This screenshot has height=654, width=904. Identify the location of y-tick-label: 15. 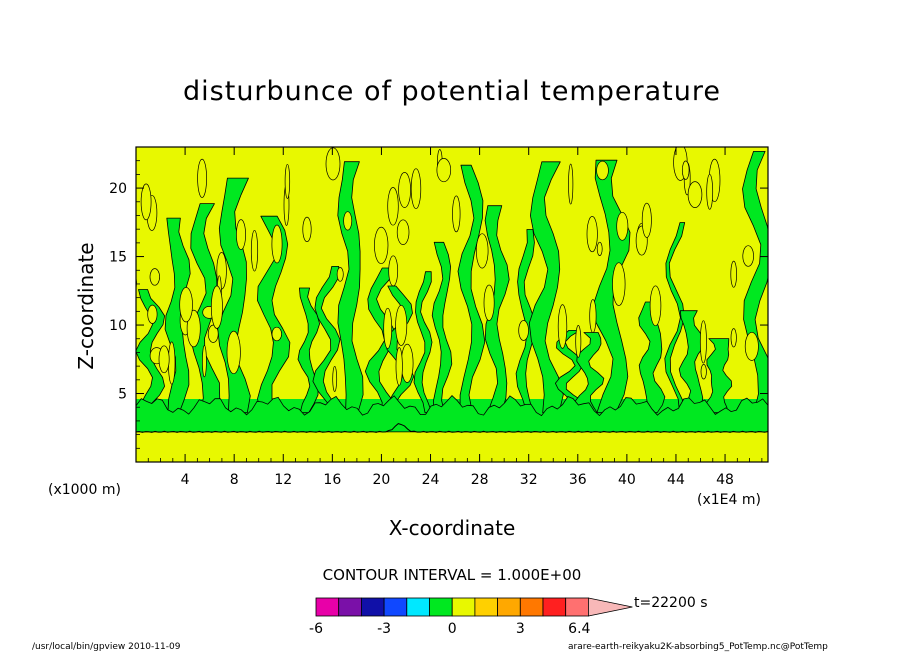
(118, 258).